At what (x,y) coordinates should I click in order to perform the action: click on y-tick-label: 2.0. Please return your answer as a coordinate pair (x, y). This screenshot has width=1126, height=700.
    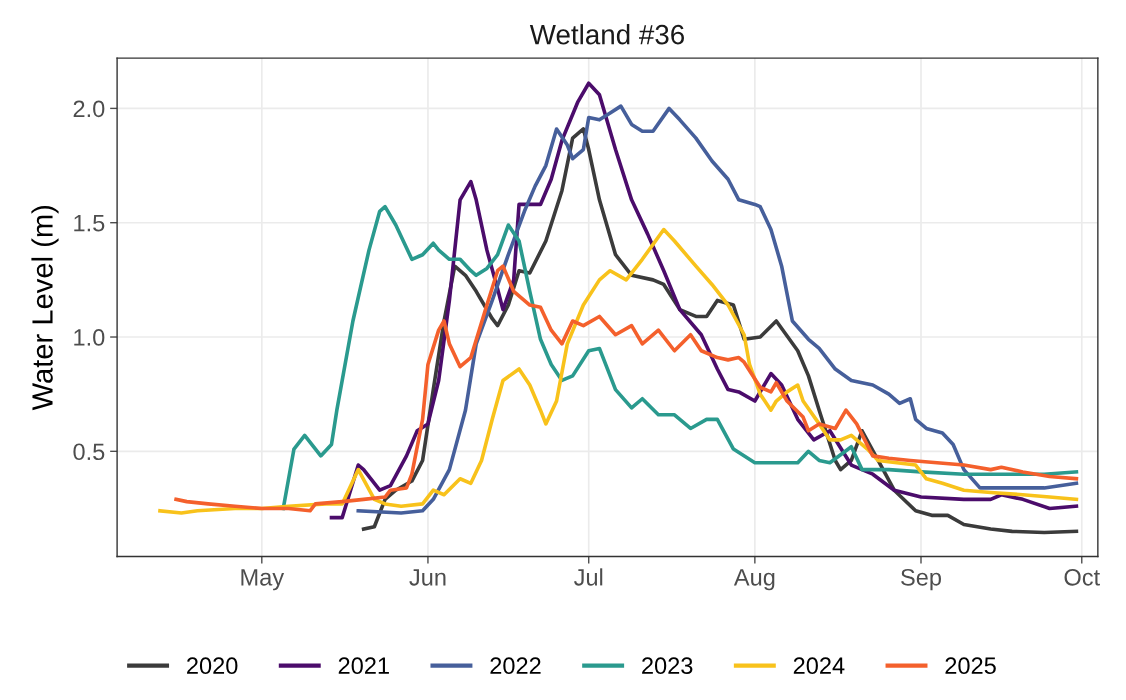
    Looking at the image, I should click on (89, 109).